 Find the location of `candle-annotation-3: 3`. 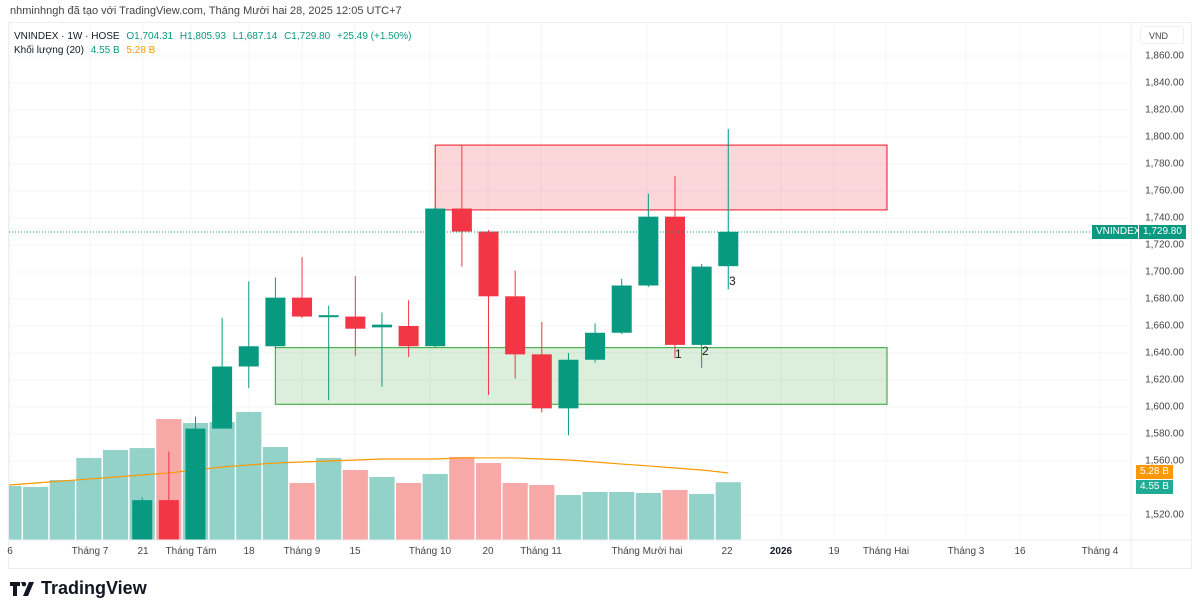

candle-annotation-3: 3 is located at coordinates (732, 281).